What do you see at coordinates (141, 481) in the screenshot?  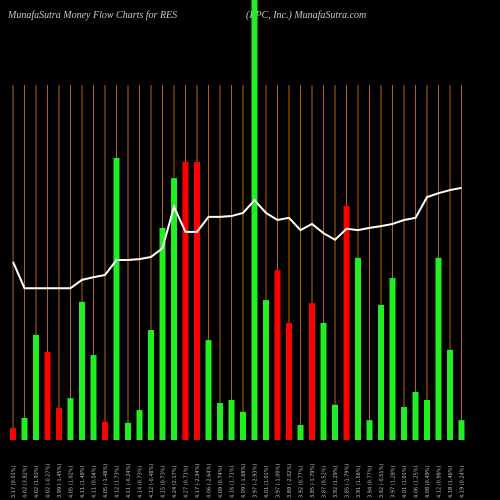 I see `x-tick-label: 4.14 (0.73%)` at bounding box center [141, 481].